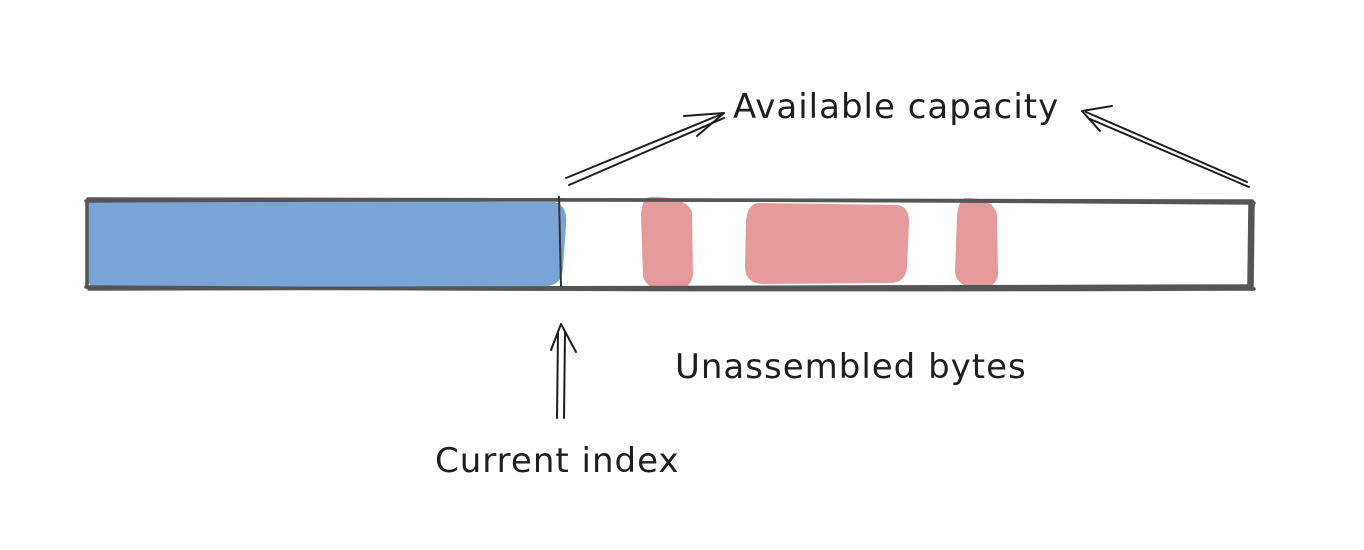 Image resolution: width=1364 pixels, height=550 pixels. Describe the element at coordinates (645, 149) in the screenshot. I see `available-capacity-left-arrow` at that location.